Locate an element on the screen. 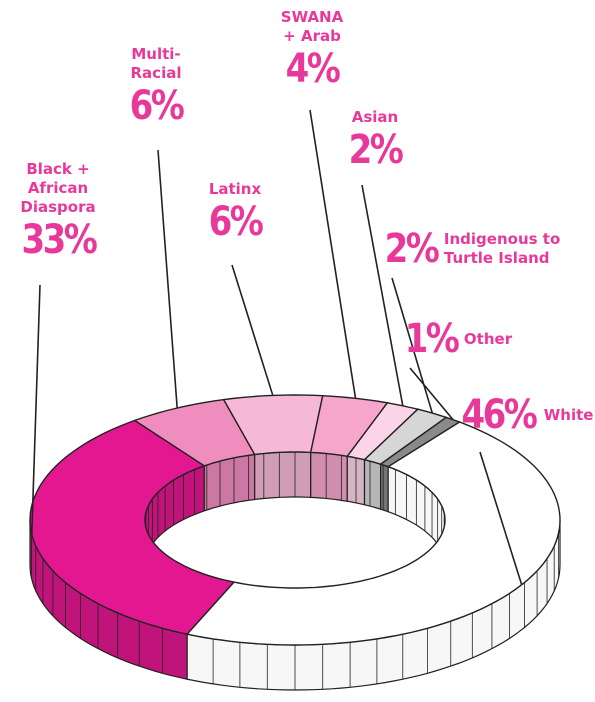 The height and width of the screenshot is (702, 595). category-label: Other is located at coordinates (488, 338).